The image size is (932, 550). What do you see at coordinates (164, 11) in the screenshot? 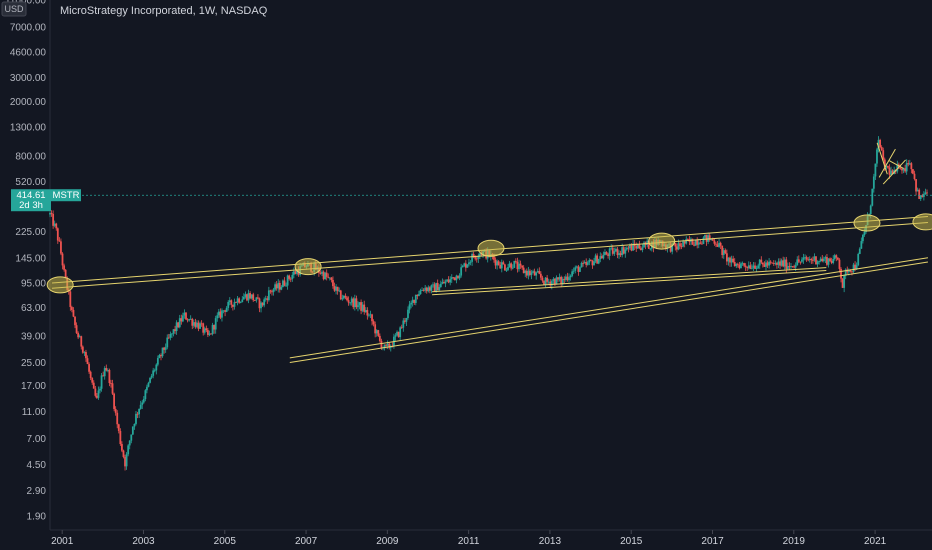
I see `chart-title: MicroStrategy Incorporated, 1W, NASDAQ` at bounding box center [164, 11].